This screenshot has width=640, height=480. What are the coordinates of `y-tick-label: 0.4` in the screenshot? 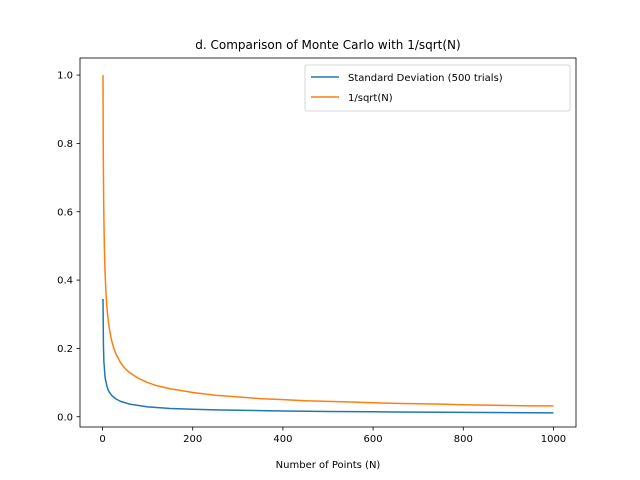 It's located at (65, 281).